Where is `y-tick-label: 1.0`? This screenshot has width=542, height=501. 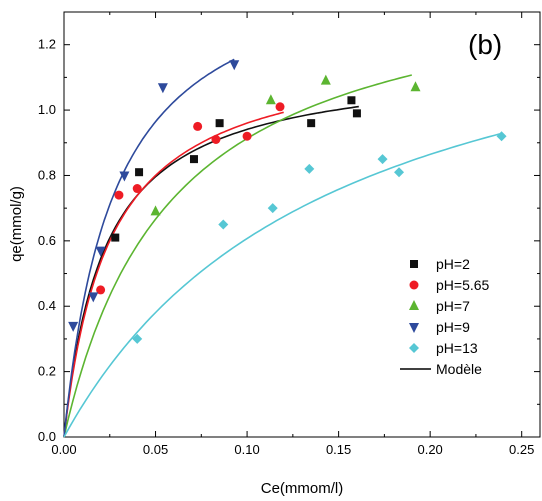 y-tick-label: 1.0 is located at coordinates (47, 109).